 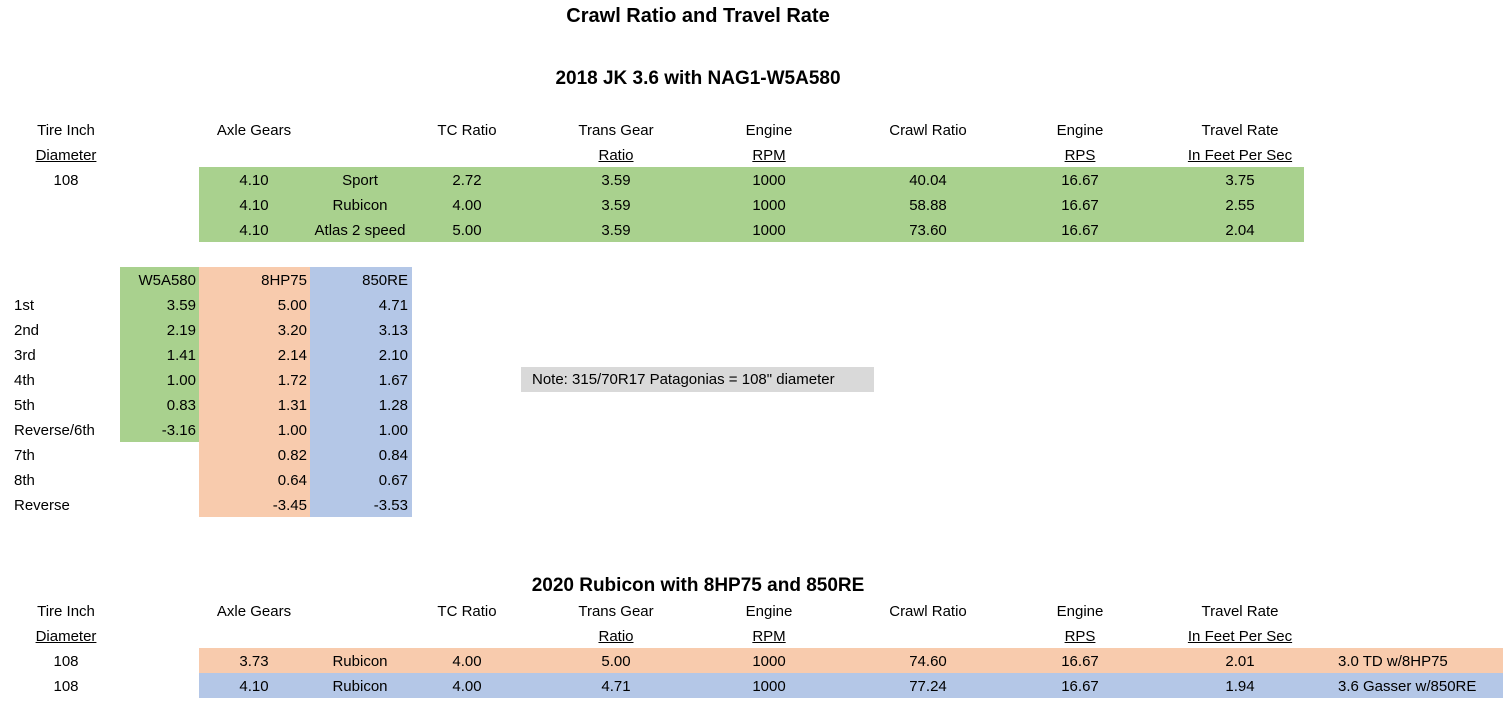 I want to click on gear-850re: 1.00, so click(x=393, y=430).